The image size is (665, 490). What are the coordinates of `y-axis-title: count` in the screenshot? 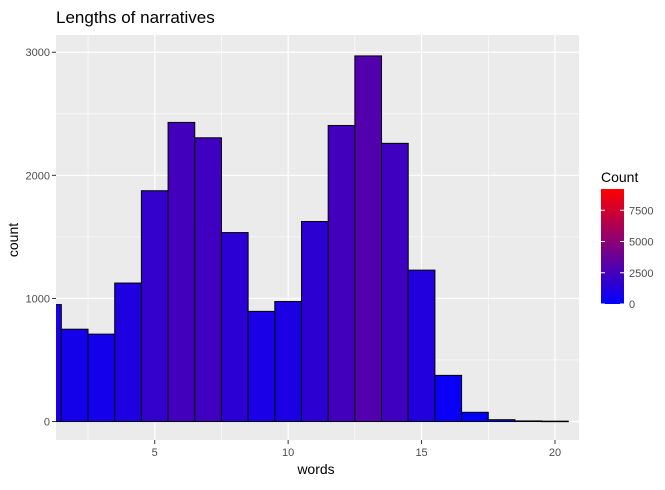 It's located at (13, 240).